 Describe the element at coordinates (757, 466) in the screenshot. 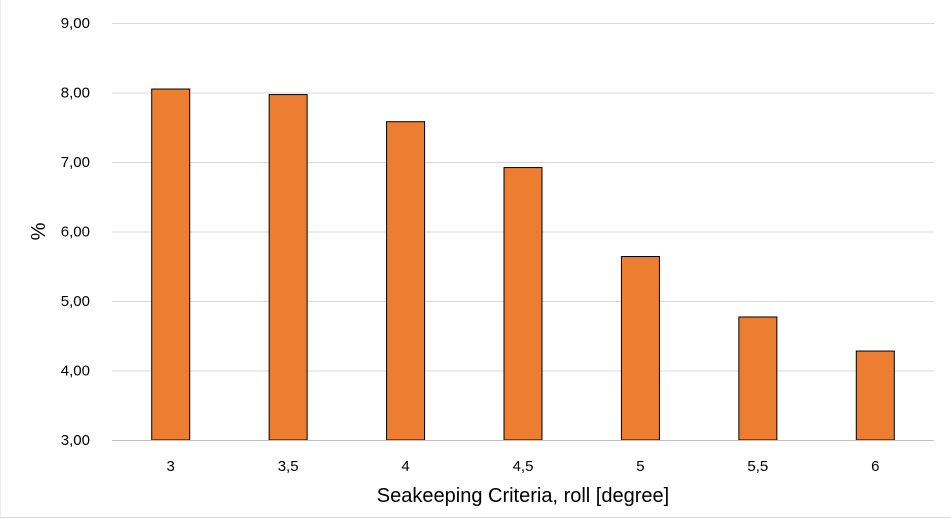

I see `x-tick-label: 5,5` at that location.